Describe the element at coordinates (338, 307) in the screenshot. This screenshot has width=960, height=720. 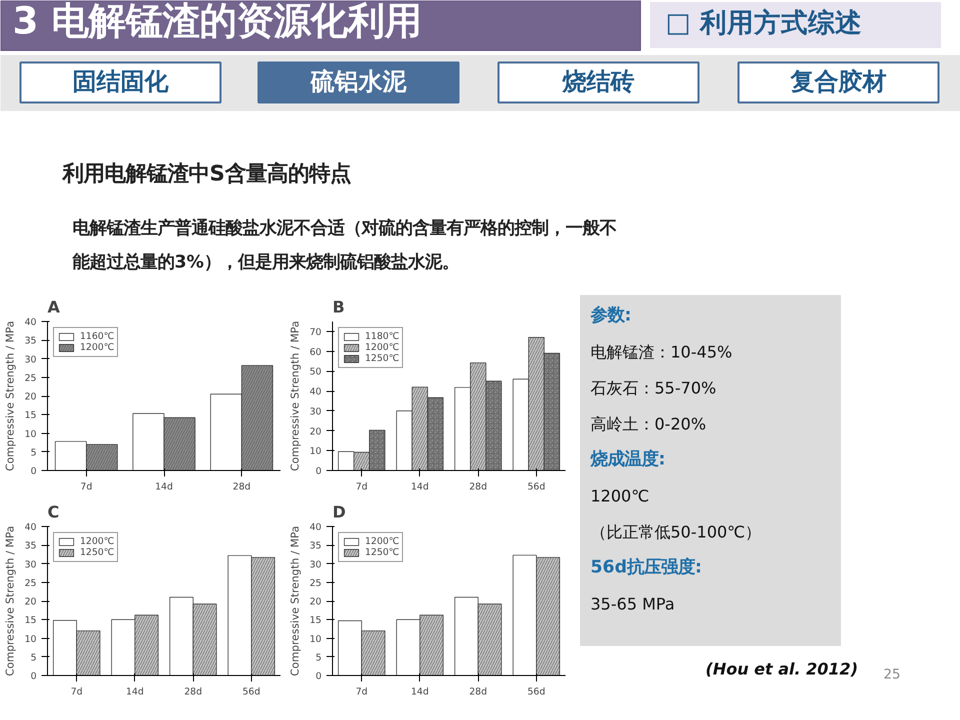
I see `chart-title: B` at that location.